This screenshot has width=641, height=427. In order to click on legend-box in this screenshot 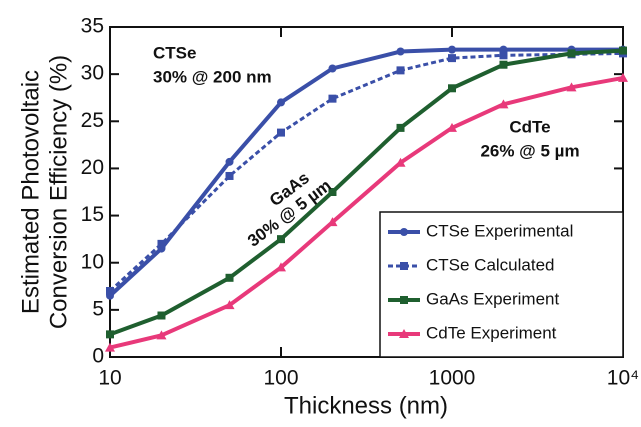, I will do `click(501, 284)`.